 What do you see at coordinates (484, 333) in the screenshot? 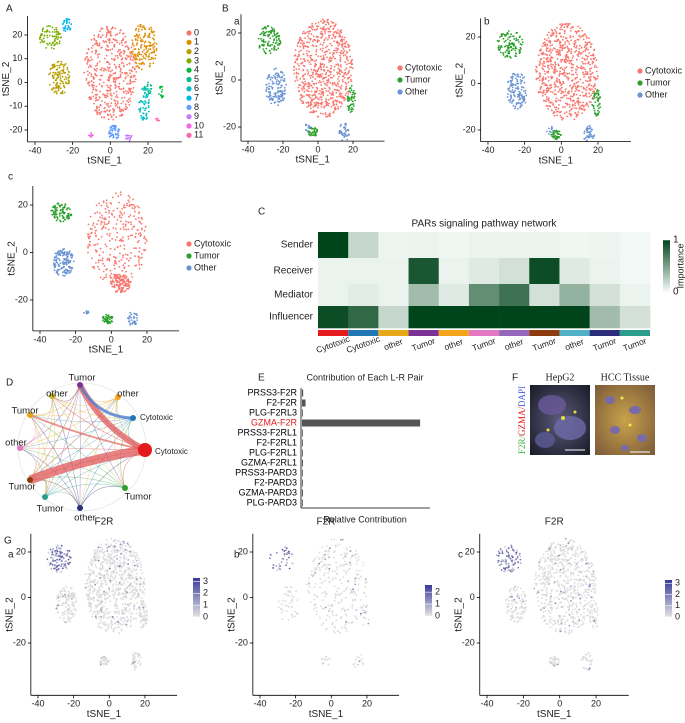
I see `column-color` at bounding box center [484, 333].